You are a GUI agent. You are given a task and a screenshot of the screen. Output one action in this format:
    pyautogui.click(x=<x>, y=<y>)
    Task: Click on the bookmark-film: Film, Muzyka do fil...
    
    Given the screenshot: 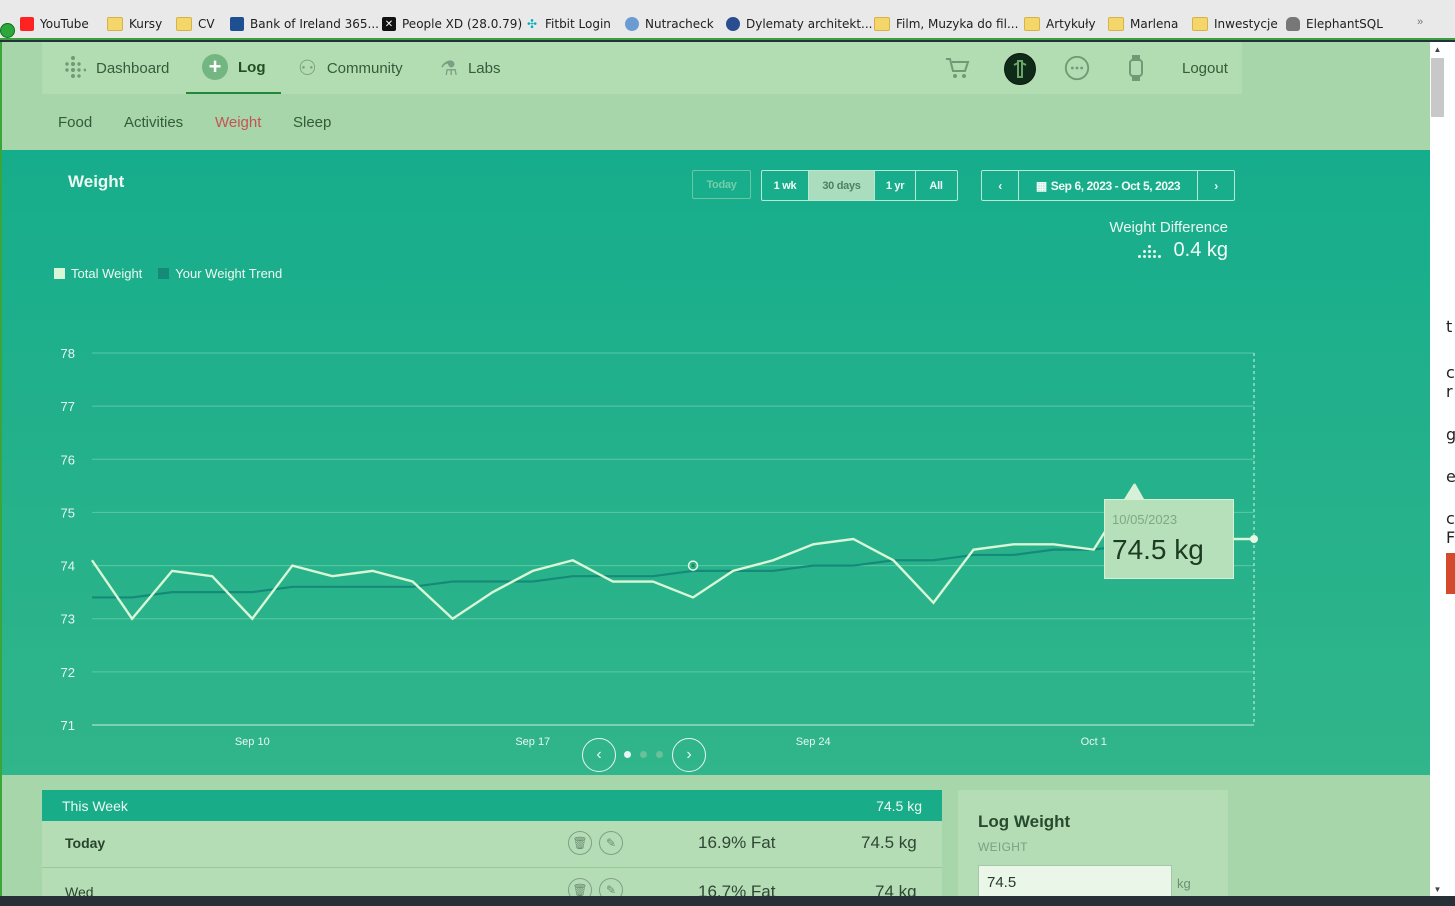 What is the action you would take?
    pyautogui.click(x=946, y=24)
    